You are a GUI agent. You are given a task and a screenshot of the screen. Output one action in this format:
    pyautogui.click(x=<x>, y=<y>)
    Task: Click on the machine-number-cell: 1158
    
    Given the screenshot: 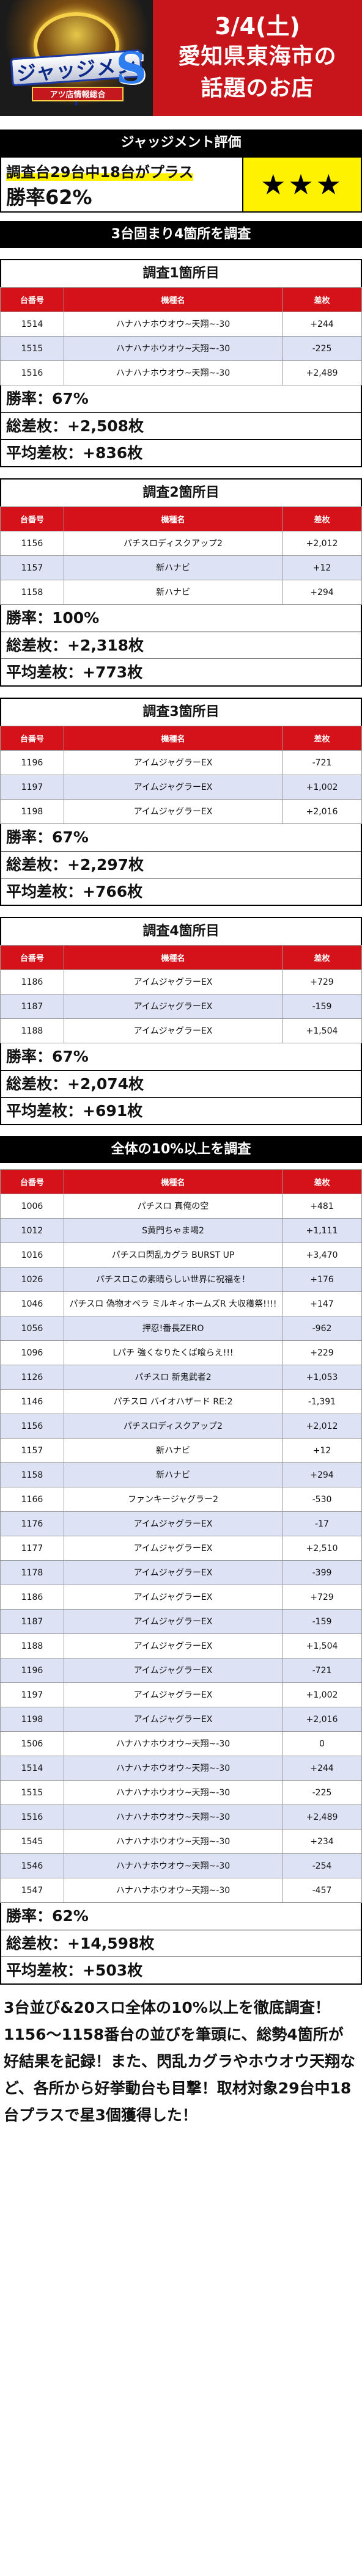 What is the action you would take?
    pyautogui.click(x=32, y=1474)
    